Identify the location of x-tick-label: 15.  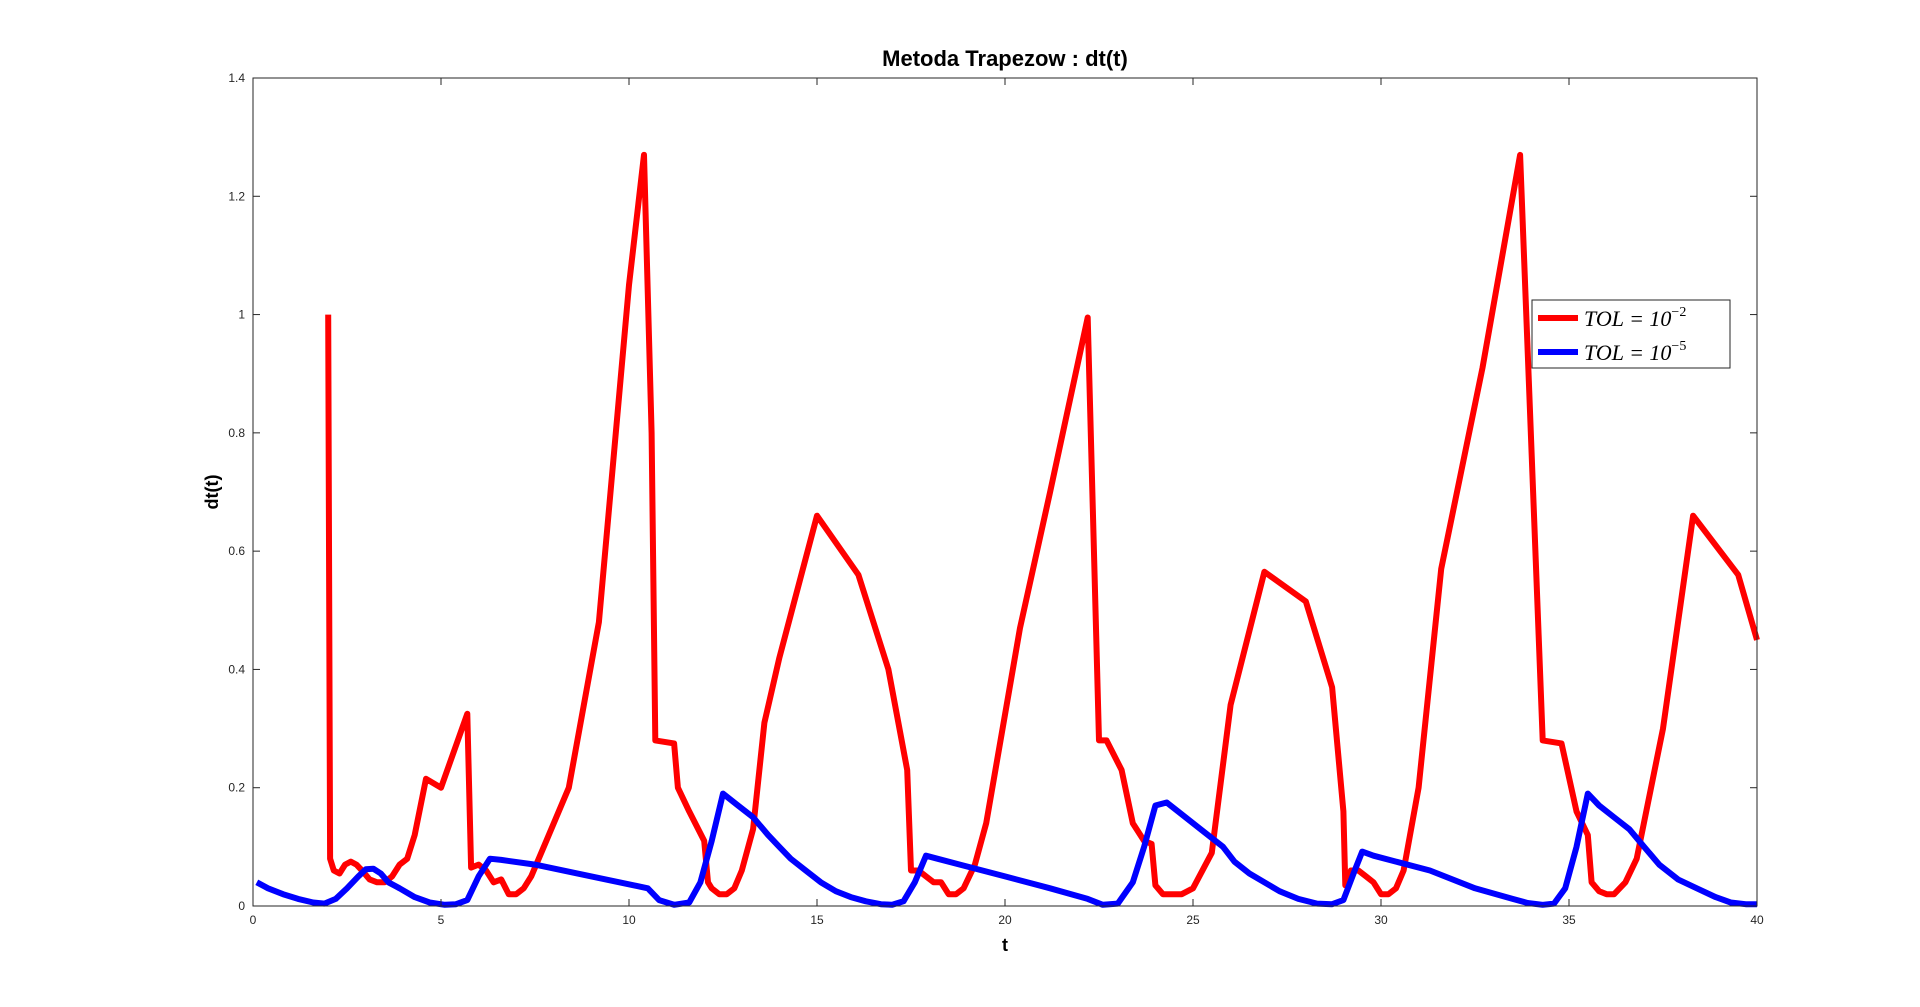
(817, 920).